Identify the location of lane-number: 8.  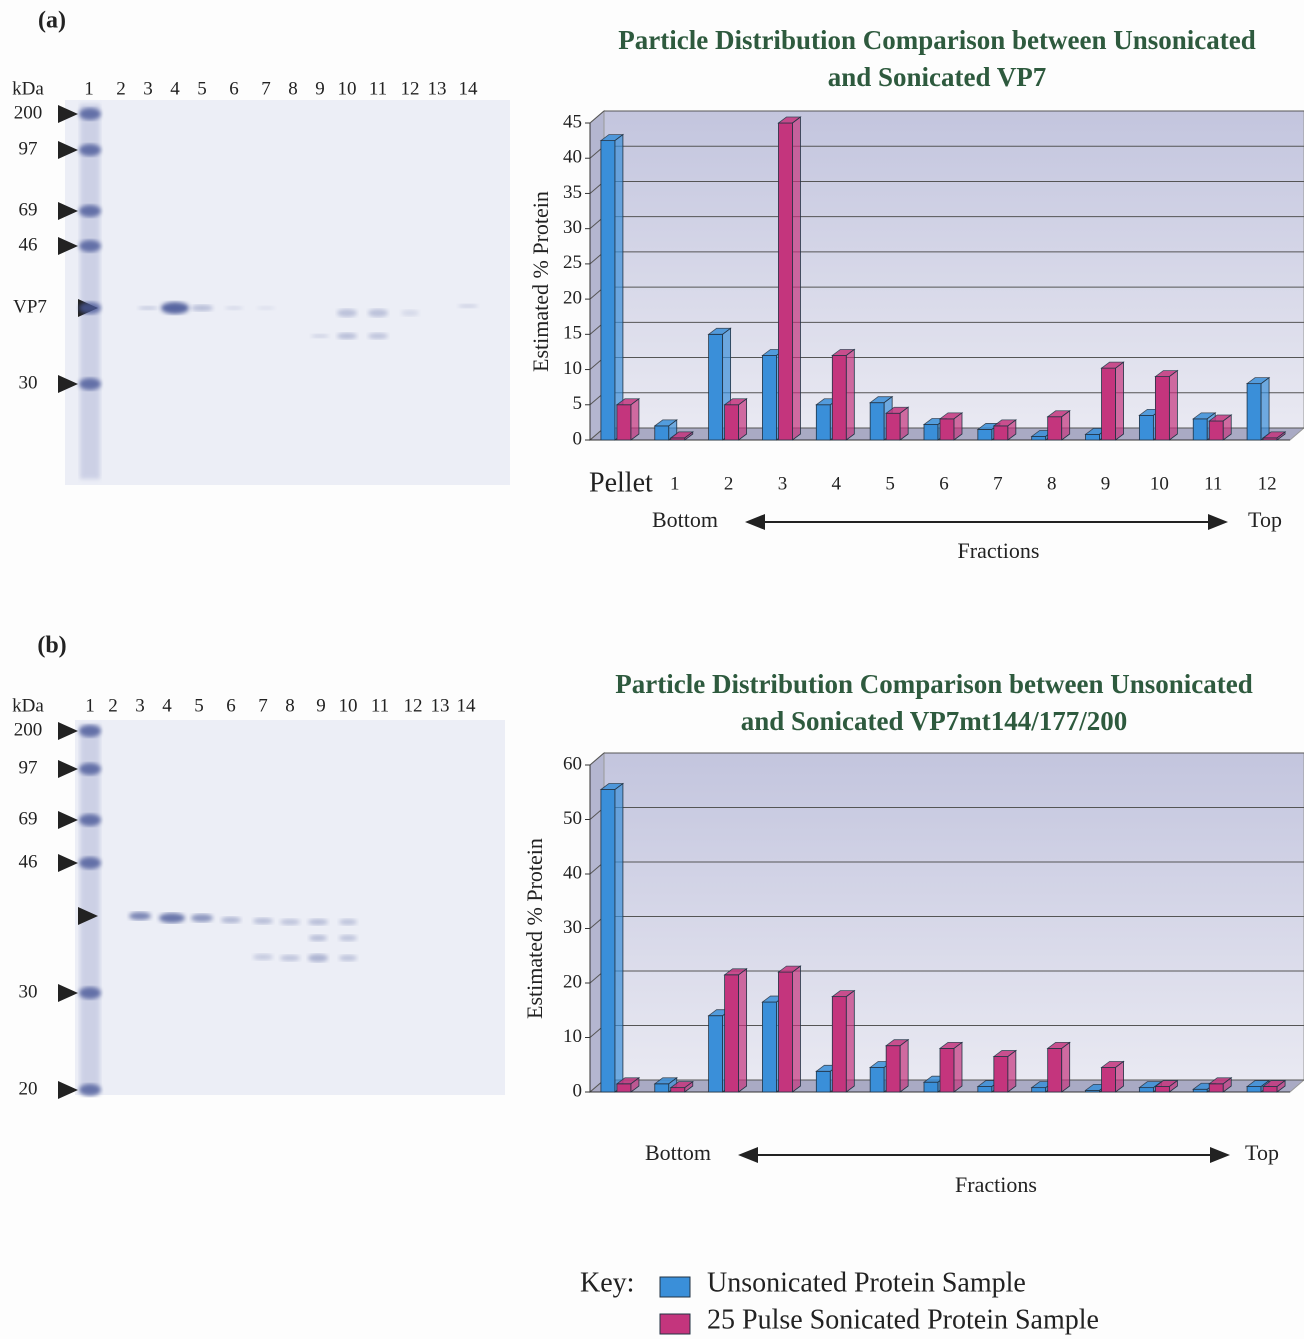
(293, 88).